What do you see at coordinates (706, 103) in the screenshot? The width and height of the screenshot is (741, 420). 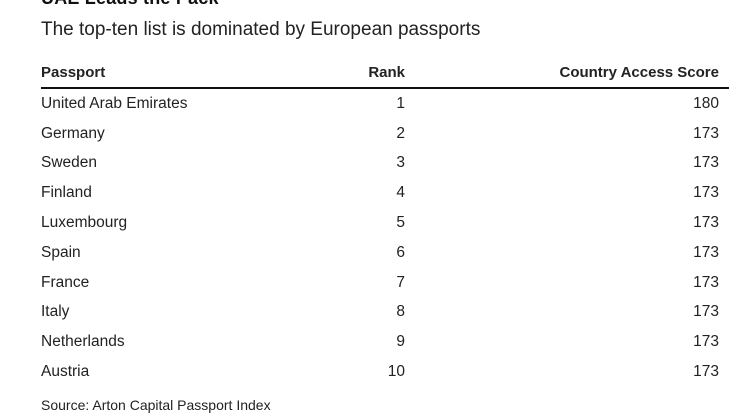 I see `score-cell: 180` at bounding box center [706, 103].